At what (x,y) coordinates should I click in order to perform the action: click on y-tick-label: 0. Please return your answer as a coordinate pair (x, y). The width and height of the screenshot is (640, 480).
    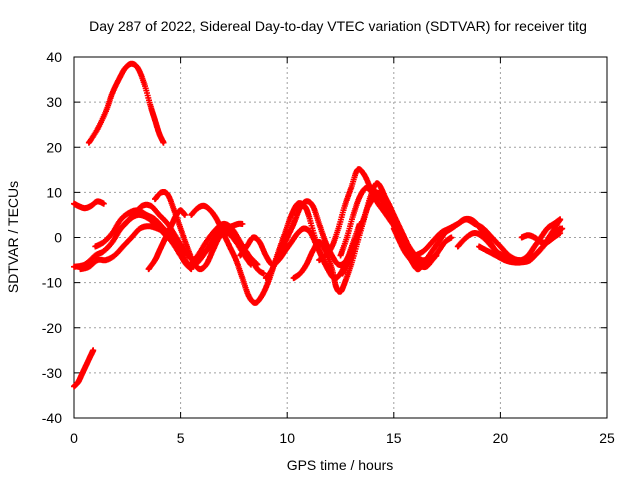
    Looking at the image, I should click on (58, 238).